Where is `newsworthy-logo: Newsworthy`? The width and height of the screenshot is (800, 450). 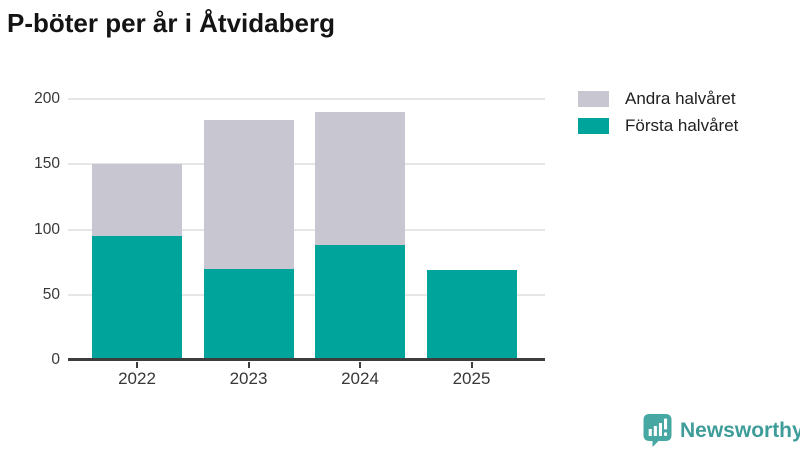
newsworthy-logo: Newsworthy is located at coordinates (721, 431).